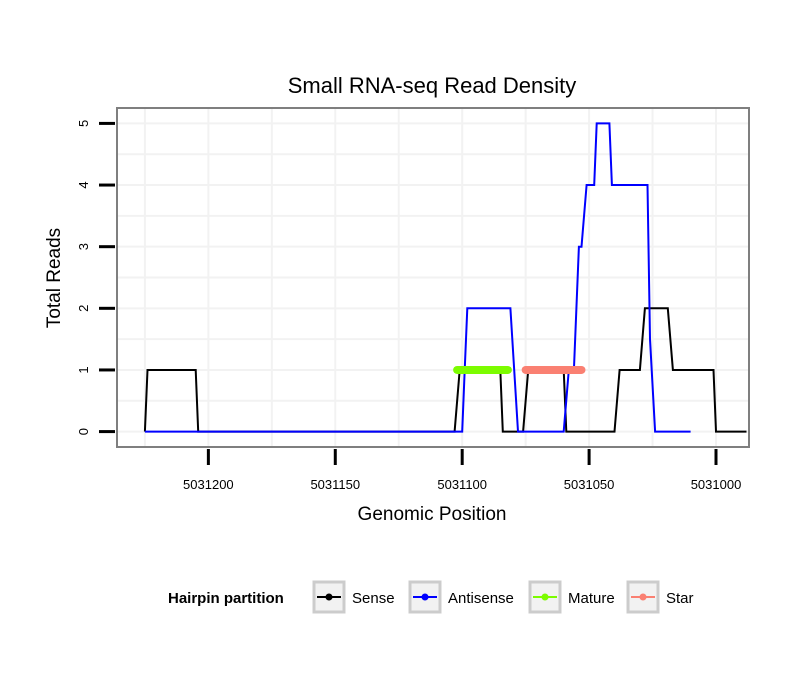 The height and width of the screenshot is (690, 810). I want to click on y-tick-label: 1, so click(83, 369).